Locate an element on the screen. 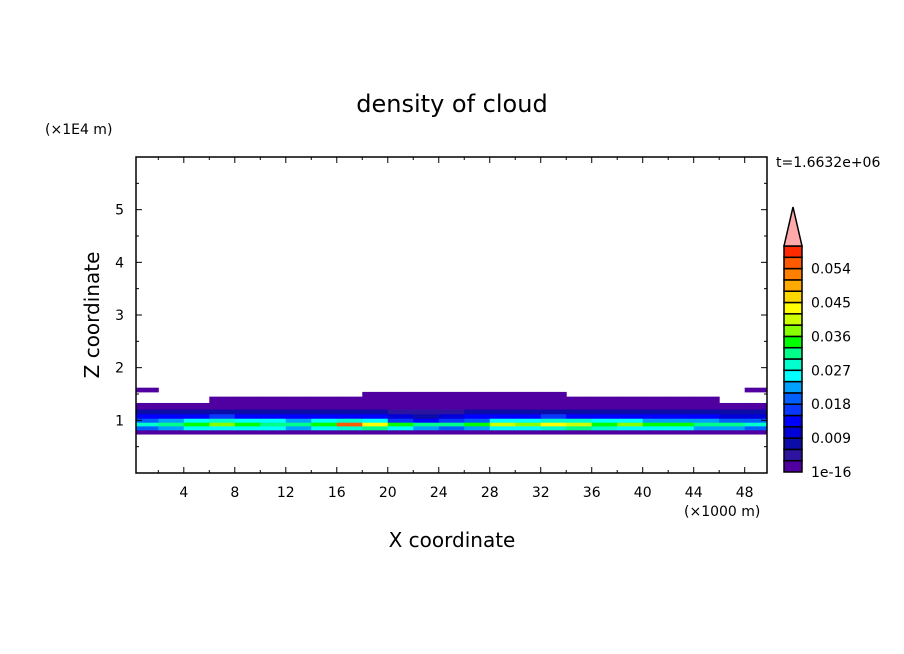 Image resolution: width=904 pixels, height=654 pixels. colorbar-label: 1e-16 is located at coordinates (831, 473).